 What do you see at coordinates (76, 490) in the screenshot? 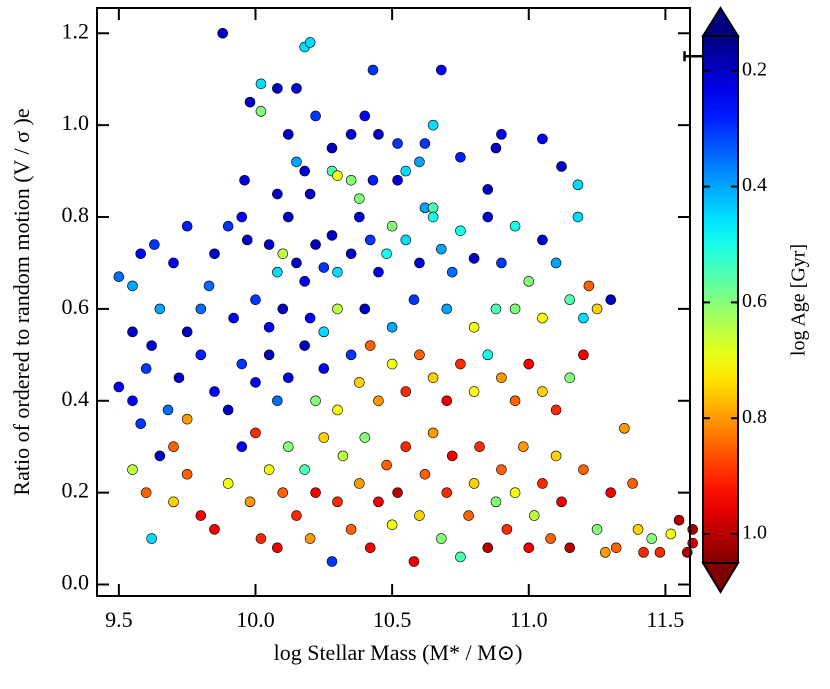
I see `y-tick-label: 0.2` at bounding box center [76, 490].